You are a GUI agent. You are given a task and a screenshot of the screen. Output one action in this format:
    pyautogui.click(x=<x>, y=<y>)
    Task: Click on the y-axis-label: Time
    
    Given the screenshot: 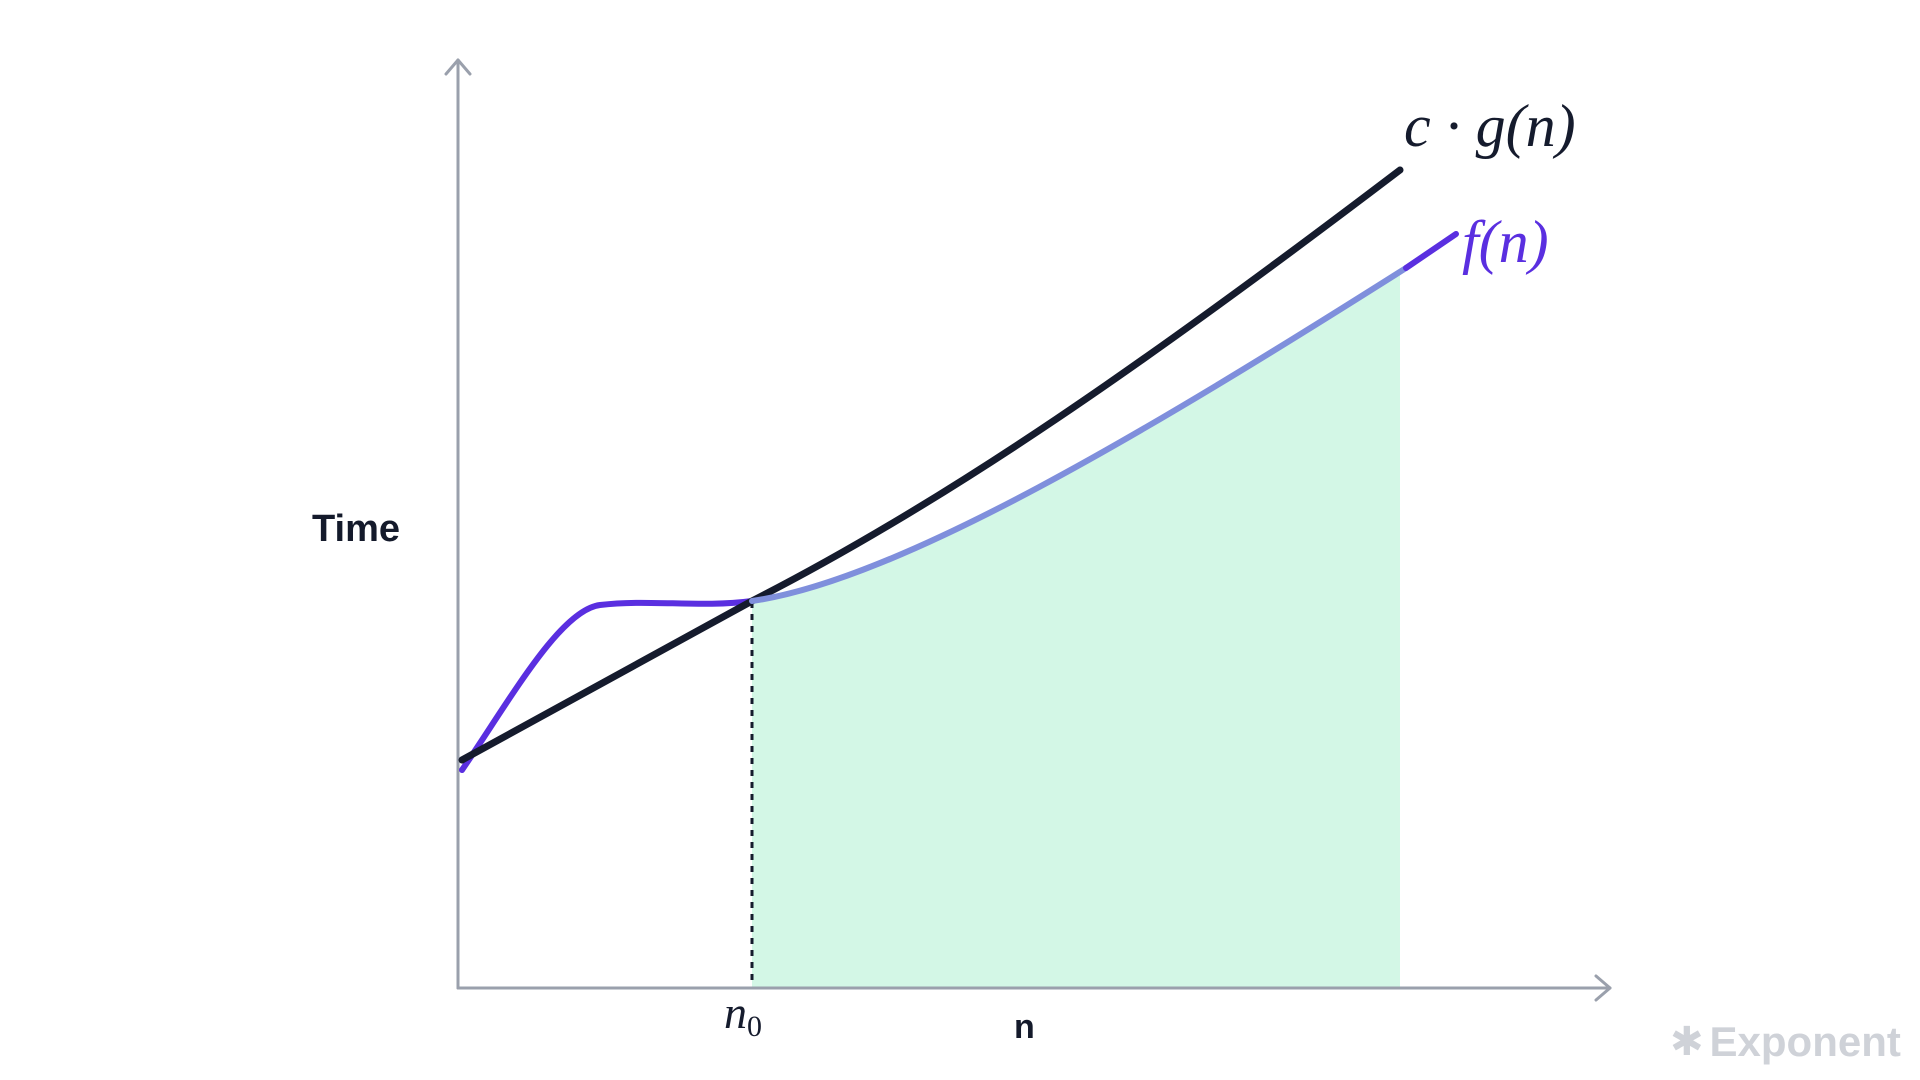 What is the action you would take?
    pyautogui.click(x=356, y=529)
    